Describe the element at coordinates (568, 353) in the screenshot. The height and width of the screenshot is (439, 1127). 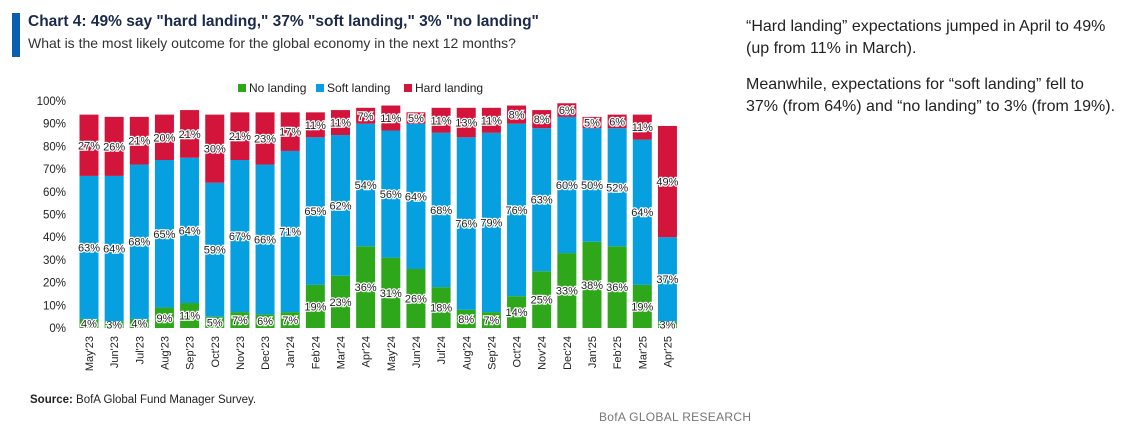
I see `x-tick-label: Dec'24` at that location.